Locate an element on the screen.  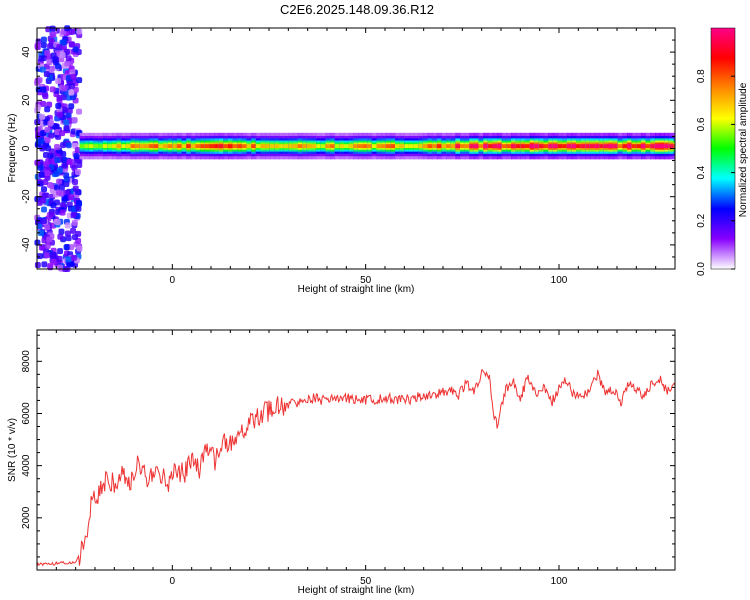
colorbar-gradient is located at coordinates (723, 148).